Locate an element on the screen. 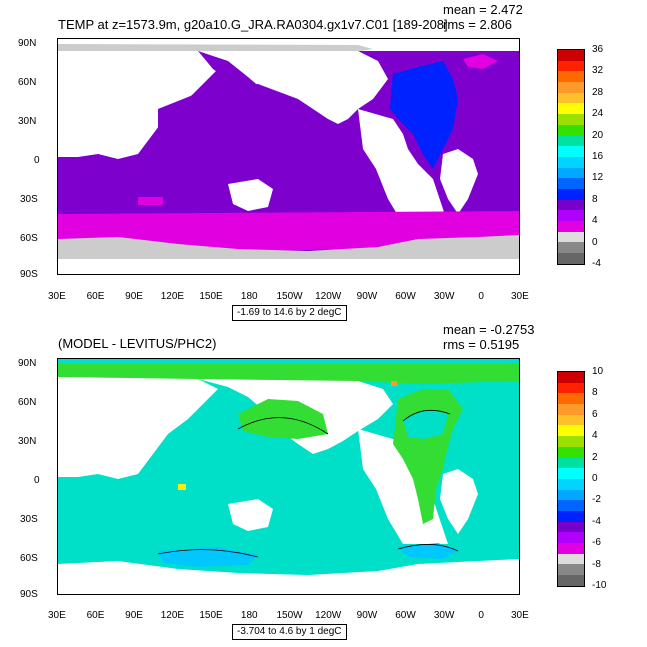 This screenshot has width=647, height=647. colorbar-tick-label: 36 is located at coordinates (598, 49).